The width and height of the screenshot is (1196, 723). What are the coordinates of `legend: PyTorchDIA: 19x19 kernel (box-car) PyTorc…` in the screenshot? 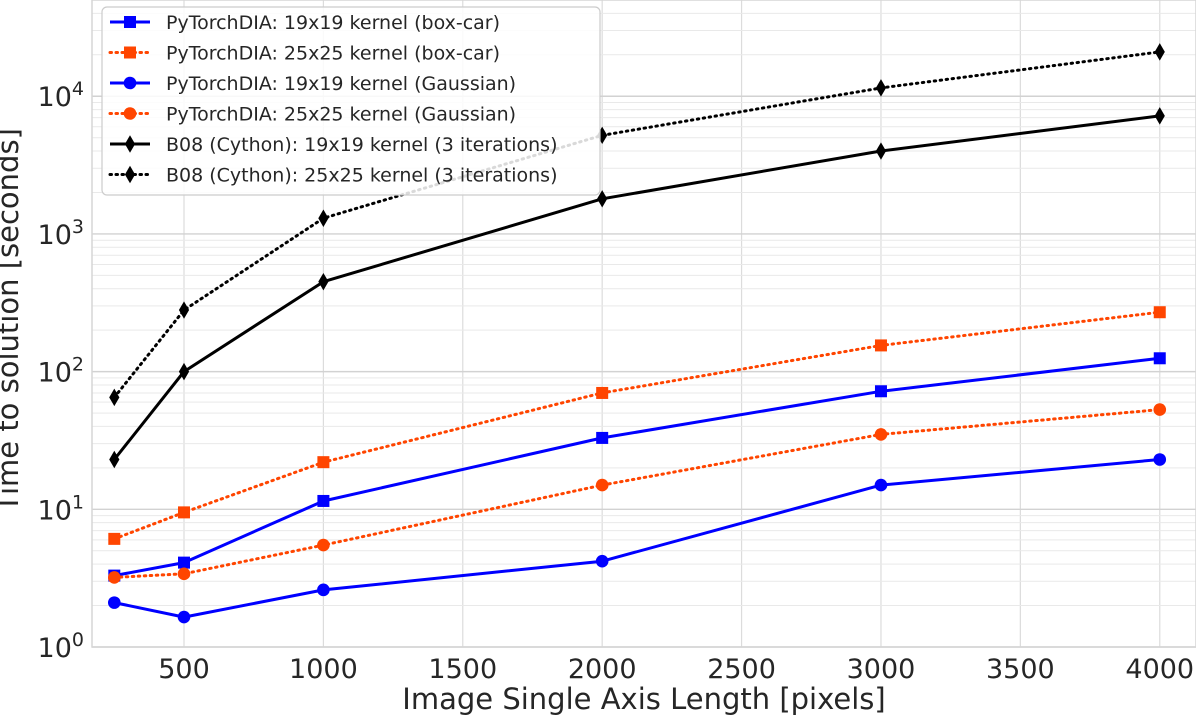 It's located at (351, 101).